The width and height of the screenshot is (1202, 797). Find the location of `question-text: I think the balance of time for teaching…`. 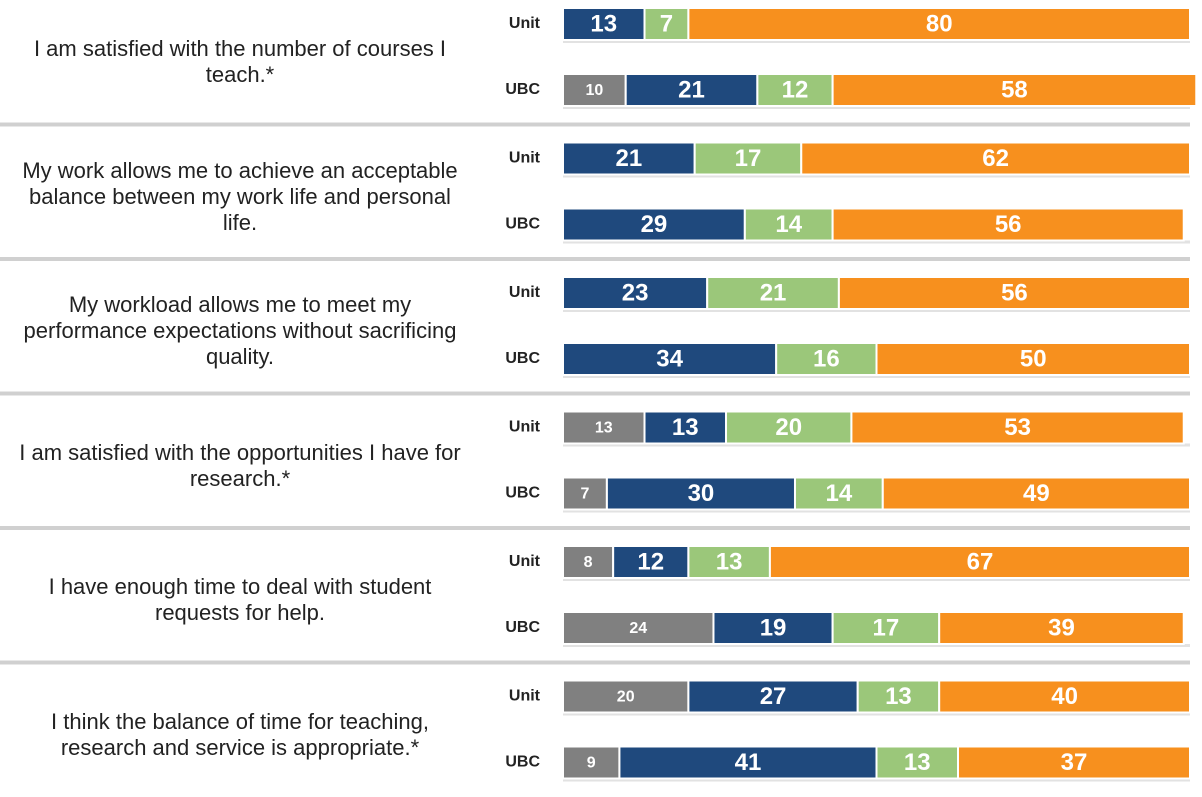

question-text: I think the balance of time for teaching… is located at coordinates (240, 735).